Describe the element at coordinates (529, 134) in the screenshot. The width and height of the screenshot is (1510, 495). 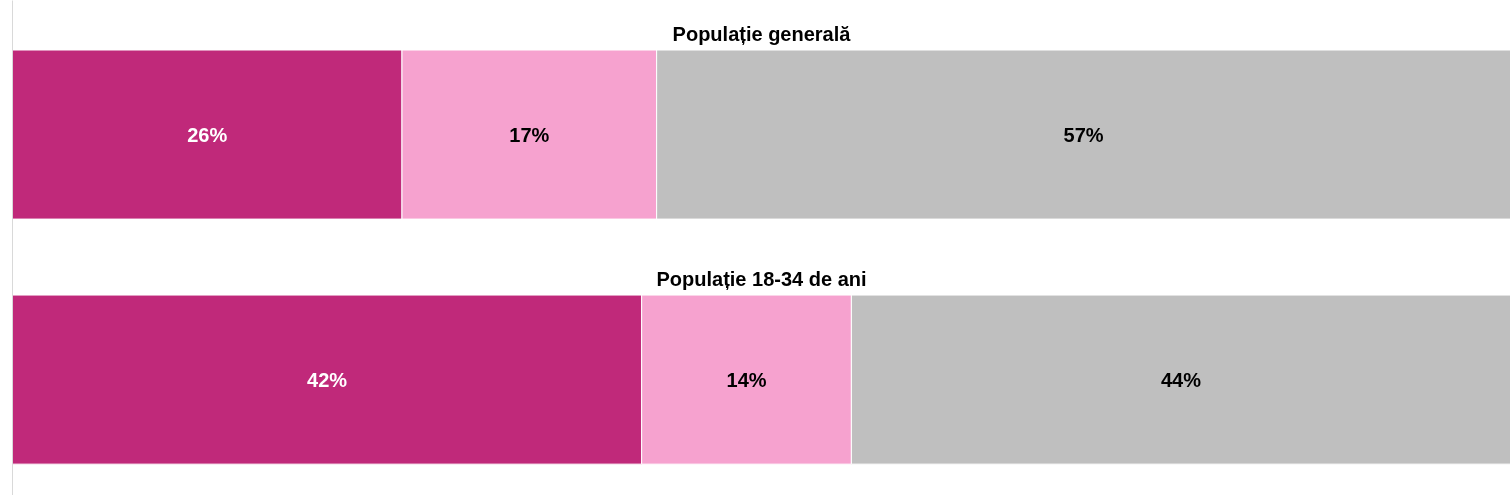
I see `data-label: 17%` at that location.